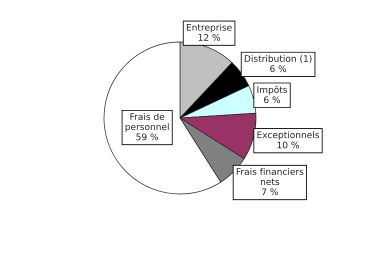 The width and height of the screenshot is (383, 261). I want to click on data-label: 10 %, so click(288, 145).